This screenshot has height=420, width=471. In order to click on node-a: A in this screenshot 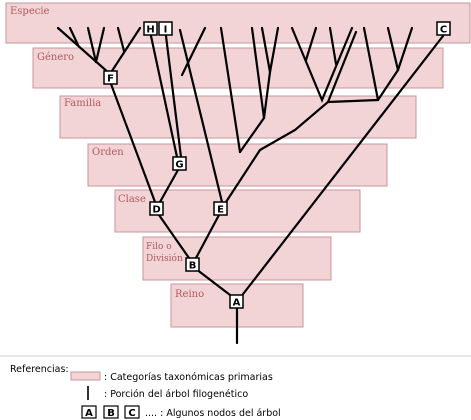, I will do `click(236, 301)`.